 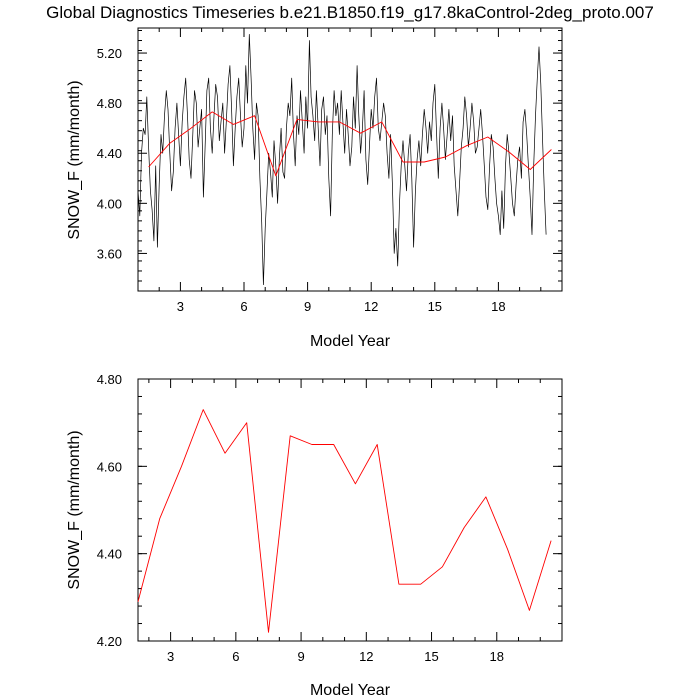 What do you see at coordinates (109, 510) in the screenshot?
I see `bottom-y-tick-labels: 4.20 4.40 4.60 4.80` at bounding box center [109, 510].